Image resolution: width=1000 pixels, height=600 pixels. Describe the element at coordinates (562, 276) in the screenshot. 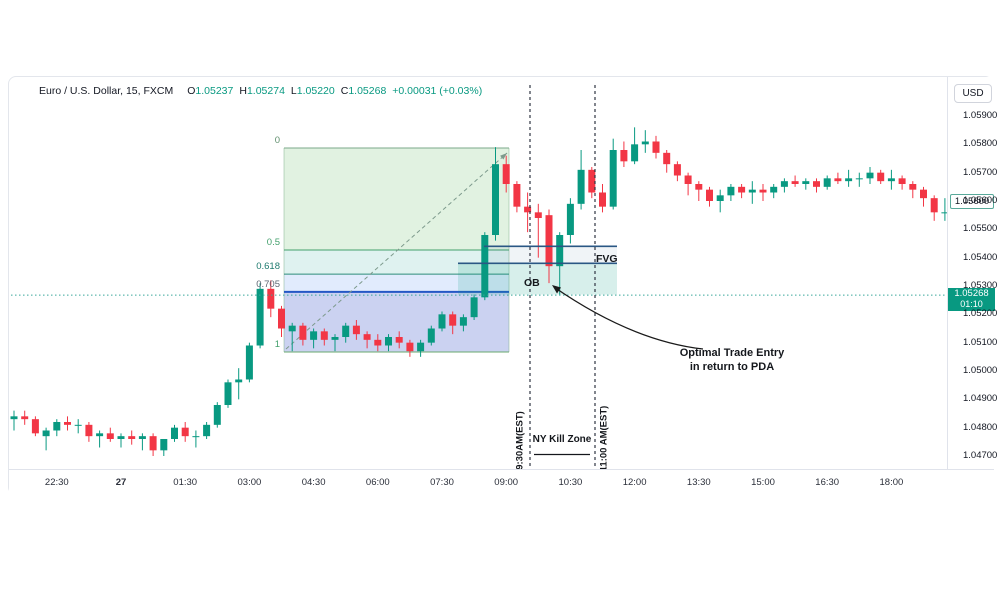

I see `killzone-lines` at that location.